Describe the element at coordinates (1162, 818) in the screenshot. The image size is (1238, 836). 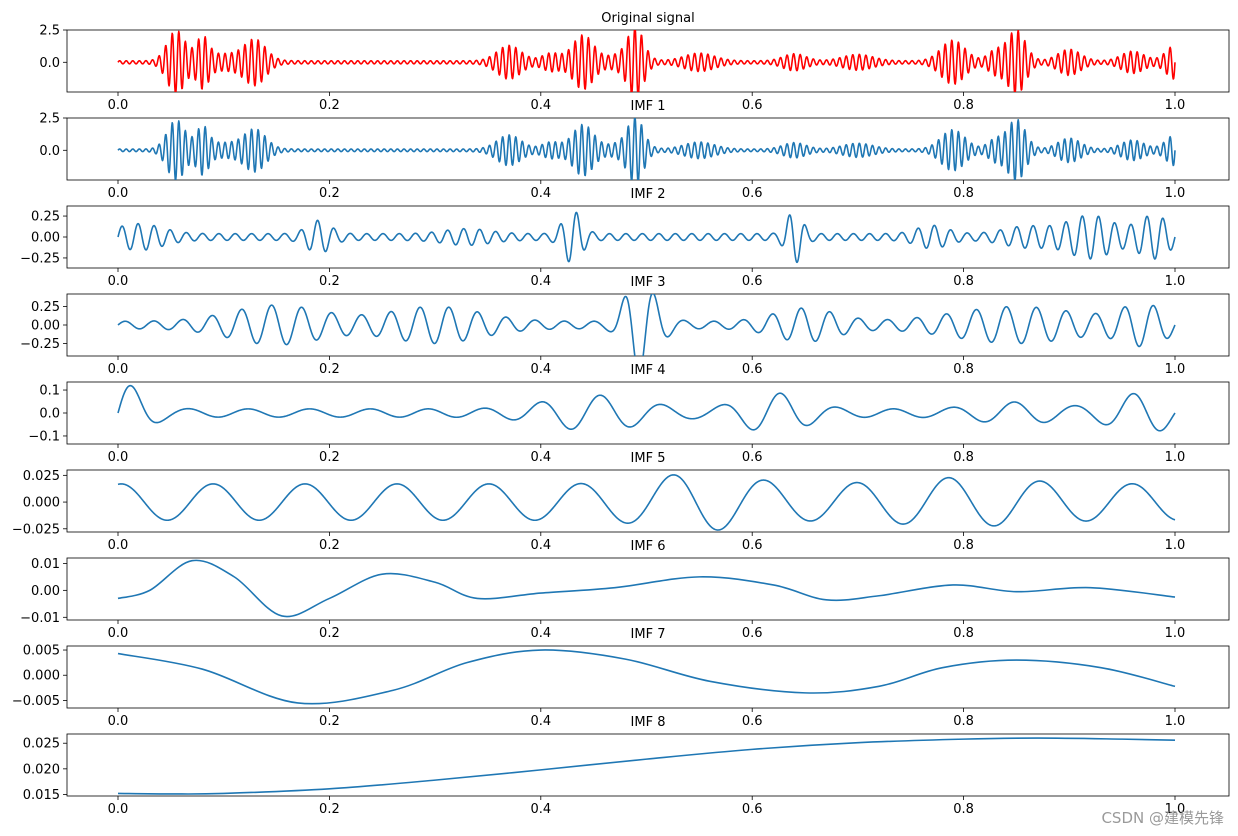
I see `watermark-text: CSDN @建模先锋` at that location.